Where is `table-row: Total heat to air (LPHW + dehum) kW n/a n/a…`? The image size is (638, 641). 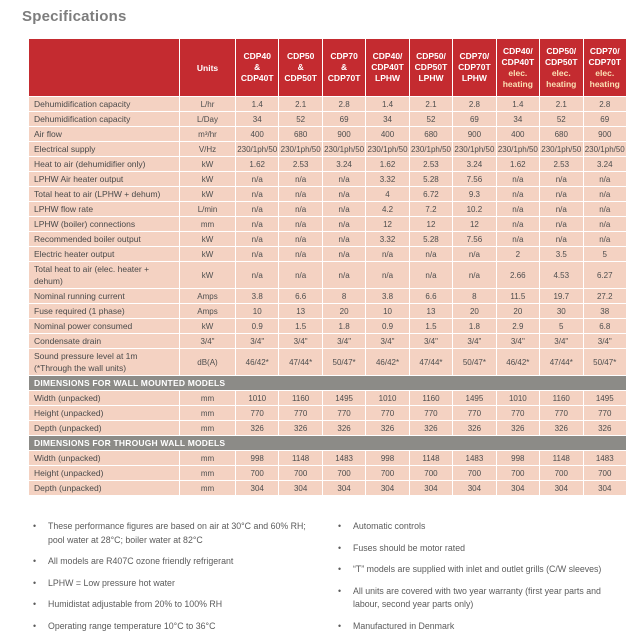
table-row: Total heat to air (LPHW + dehum) kW n/a n/a… is located at coordinates (327, 194).